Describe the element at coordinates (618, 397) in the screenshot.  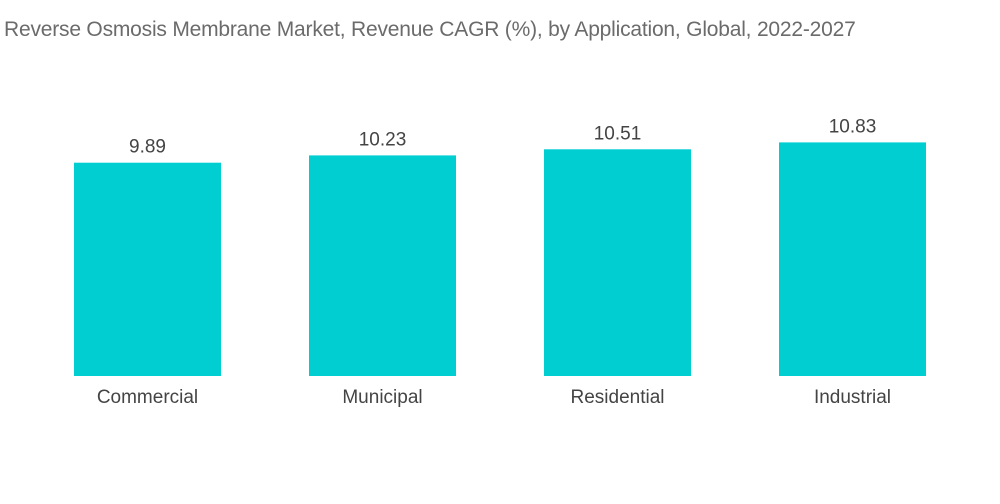
I see `category-label-residential: Residential` at that location.